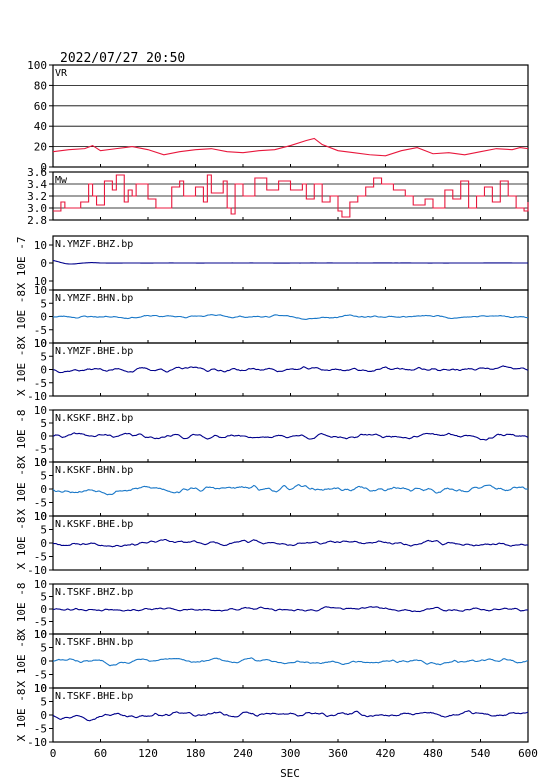  What do you see at coordinates (61, 73) in the screenshot?
I see `panel-label: VR` at bounding box center [61, 73].